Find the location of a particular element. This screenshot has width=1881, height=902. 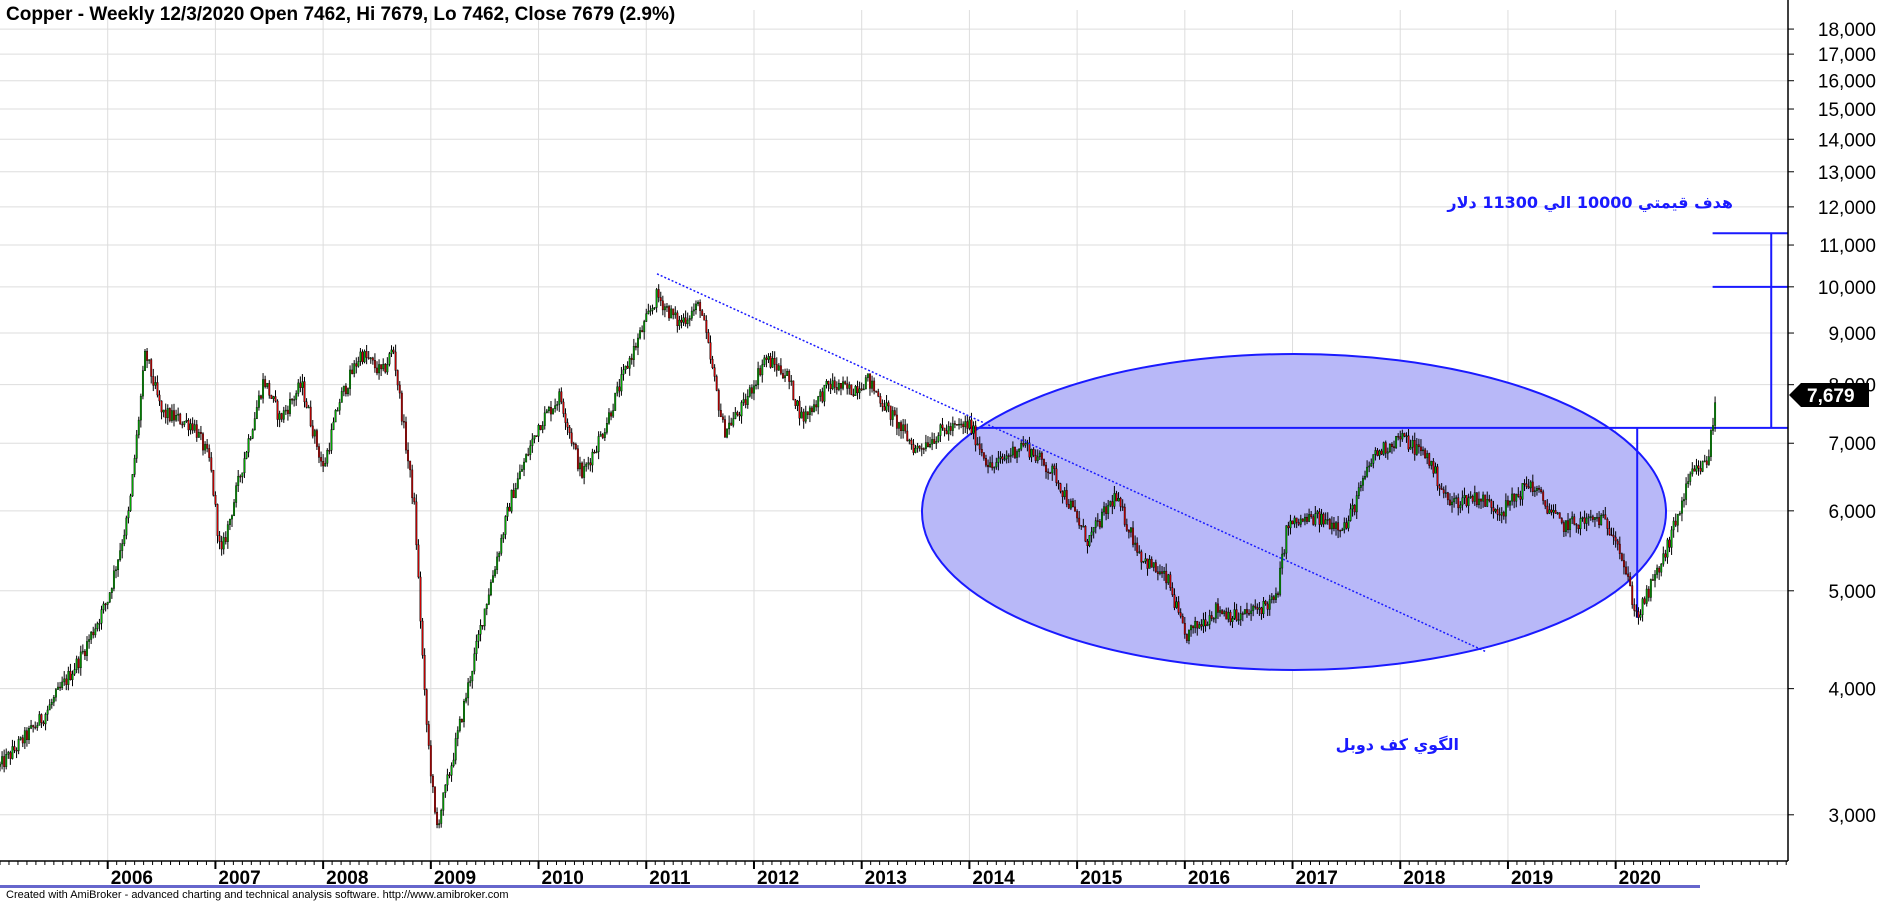

x-tick-label: 2020 is located at coordinates (1640, 878).